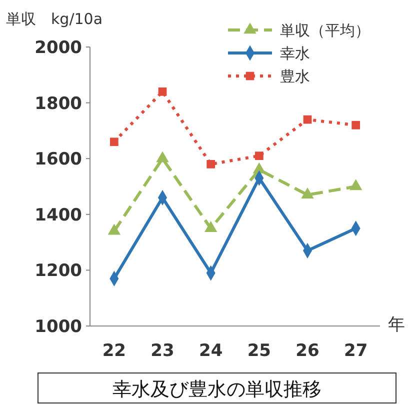 This screenshot has height=405, width=414. I want to click on y-tick-label: 1200, so click(58, 271).